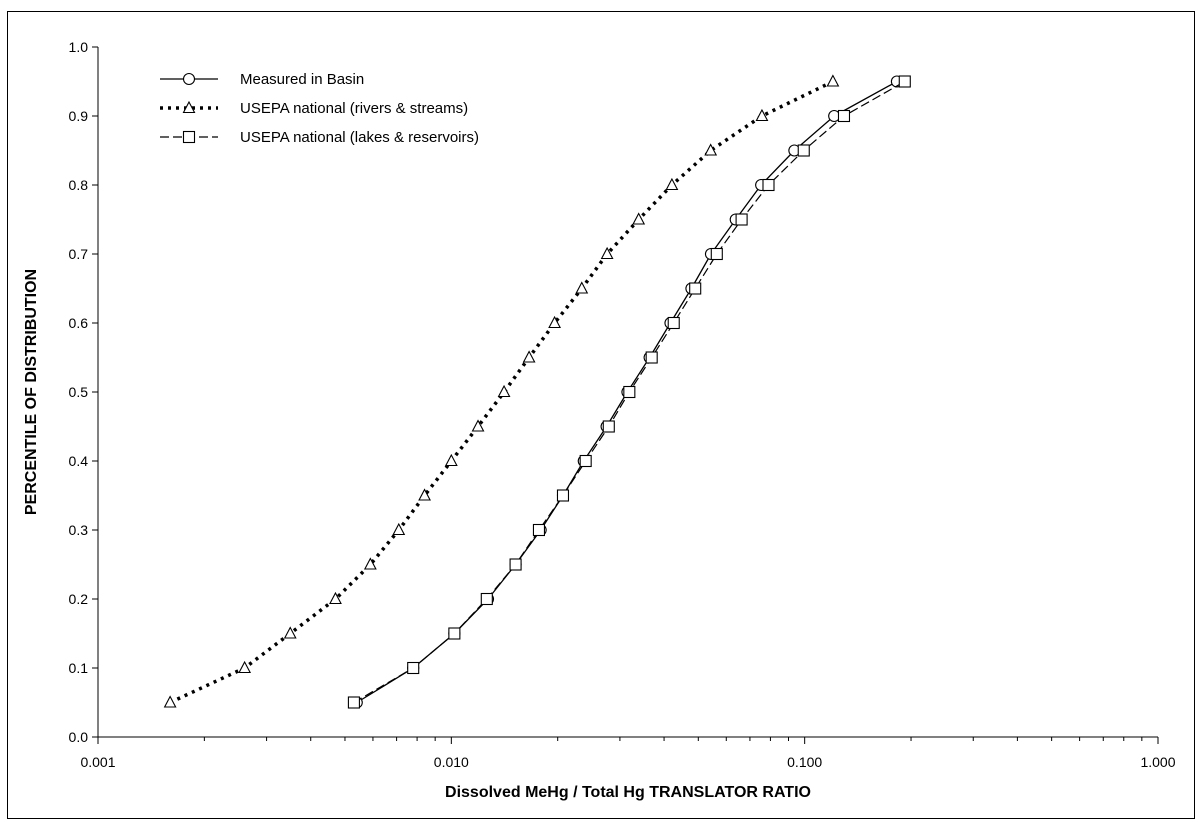 The image size is (1203, 822). What do you see at coordinates (79, 668) in the screenshot?
I see `y-tick-label: 0.1` at bounding box center [79, 668].